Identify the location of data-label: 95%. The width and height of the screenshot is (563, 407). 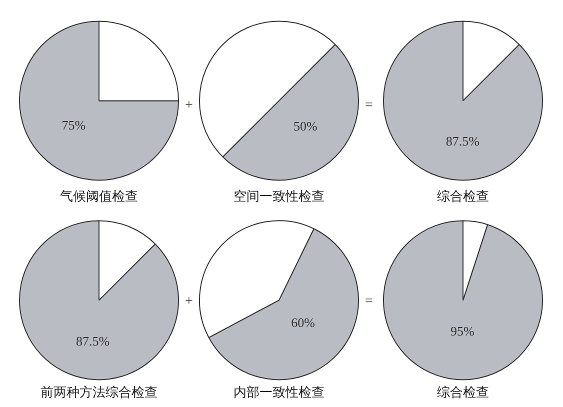
(462, 330).